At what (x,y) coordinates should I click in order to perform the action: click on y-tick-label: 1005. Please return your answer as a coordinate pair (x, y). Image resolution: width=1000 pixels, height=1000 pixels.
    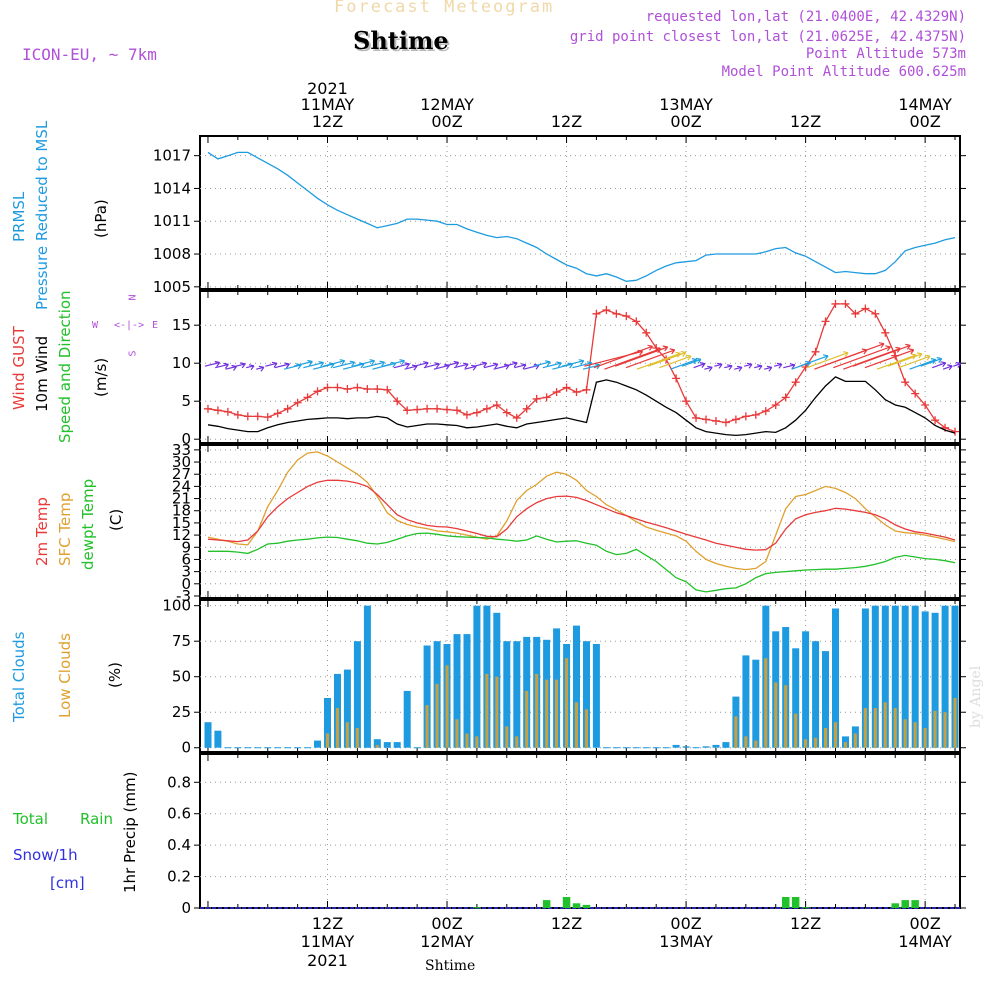
    Looking at the image, I should click on (172, 287).